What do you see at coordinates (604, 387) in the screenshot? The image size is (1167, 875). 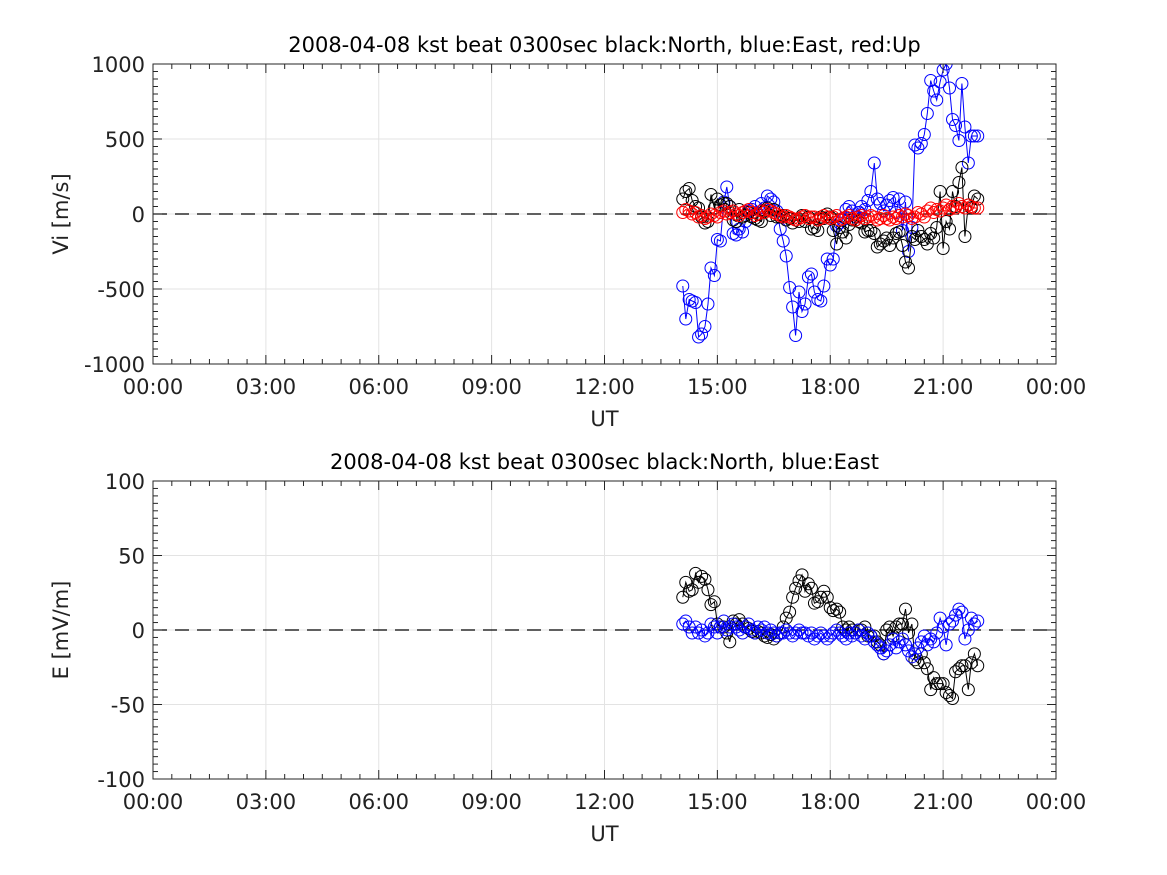 I see `x-tick-label: 12:00` at bounding box center [604, 387].